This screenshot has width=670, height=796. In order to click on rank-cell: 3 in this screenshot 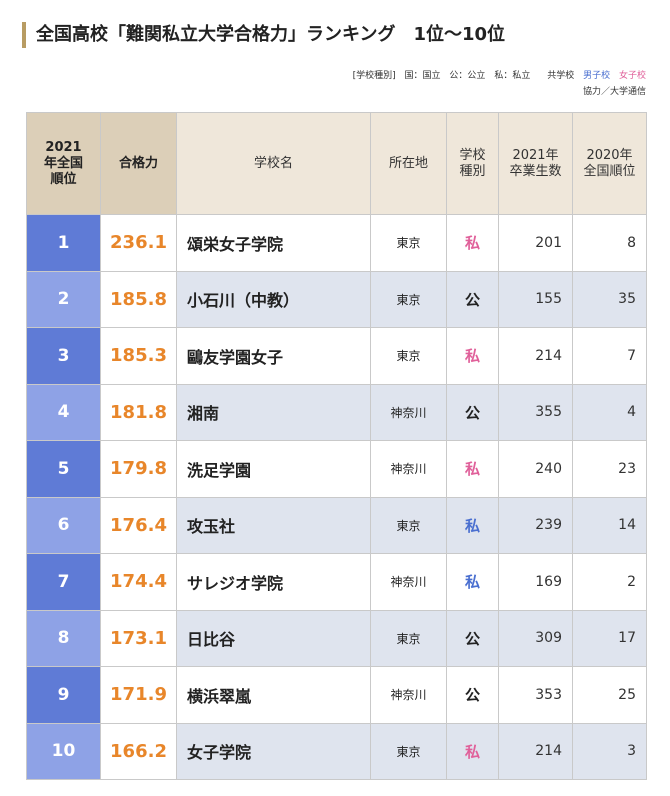, I will do `click(63, 356)`.